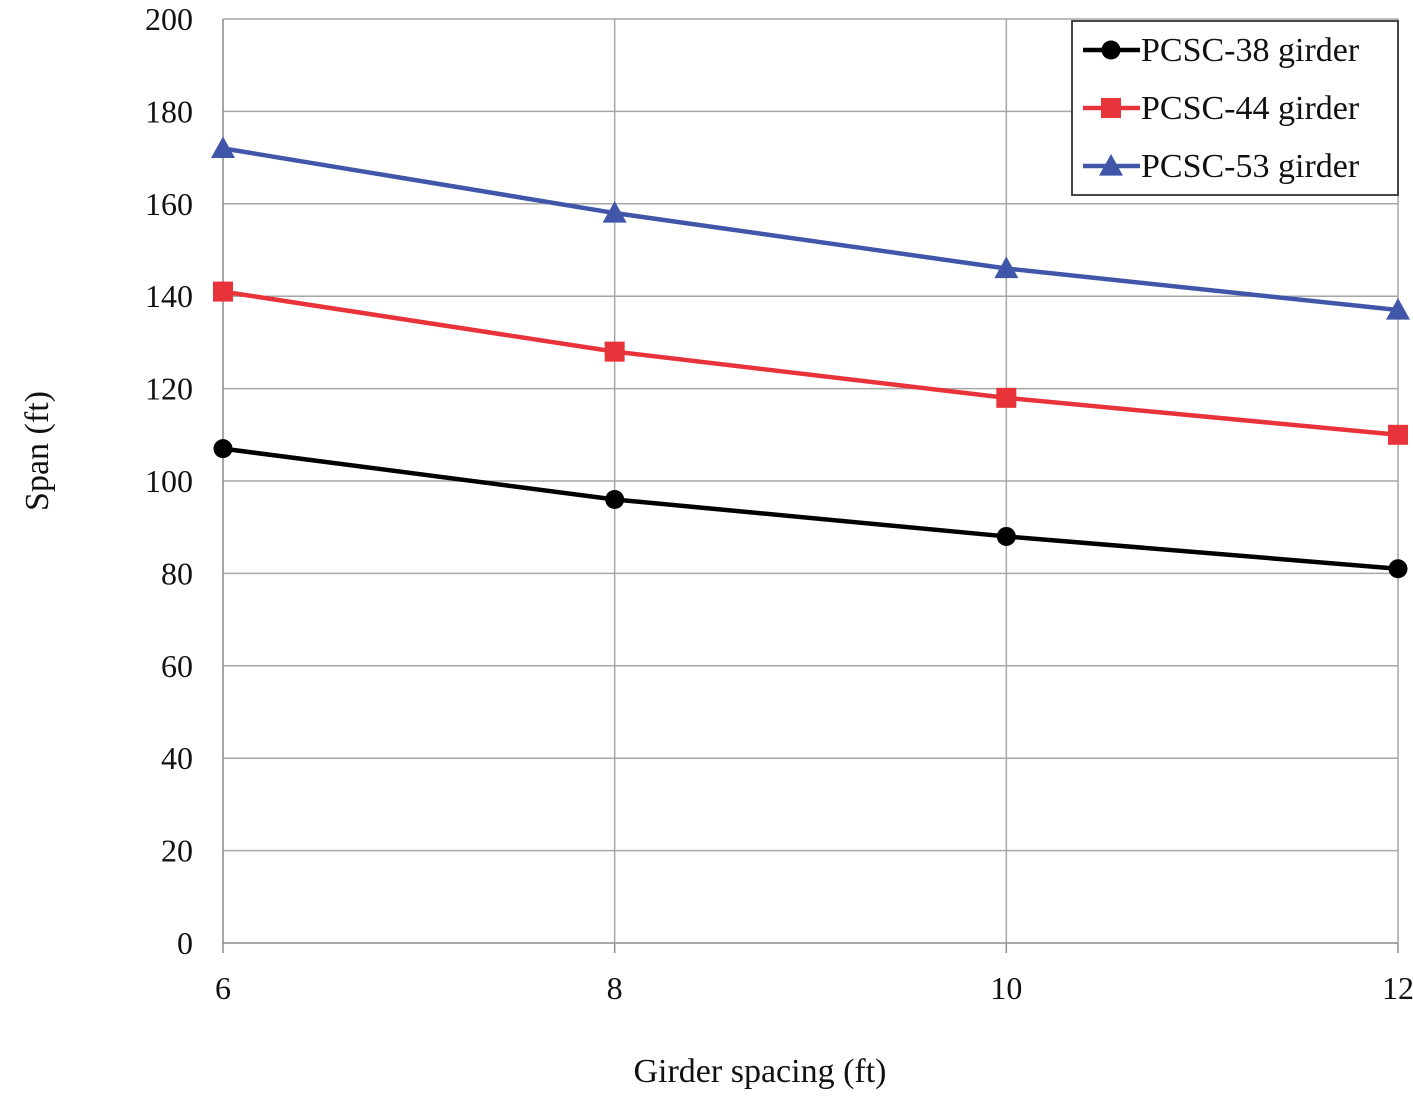 This screenshot has height=1113, width=1413. Describe the element at coordinates (177, 666) in the screenshot. I see `y-tick-label: 60` at that location.